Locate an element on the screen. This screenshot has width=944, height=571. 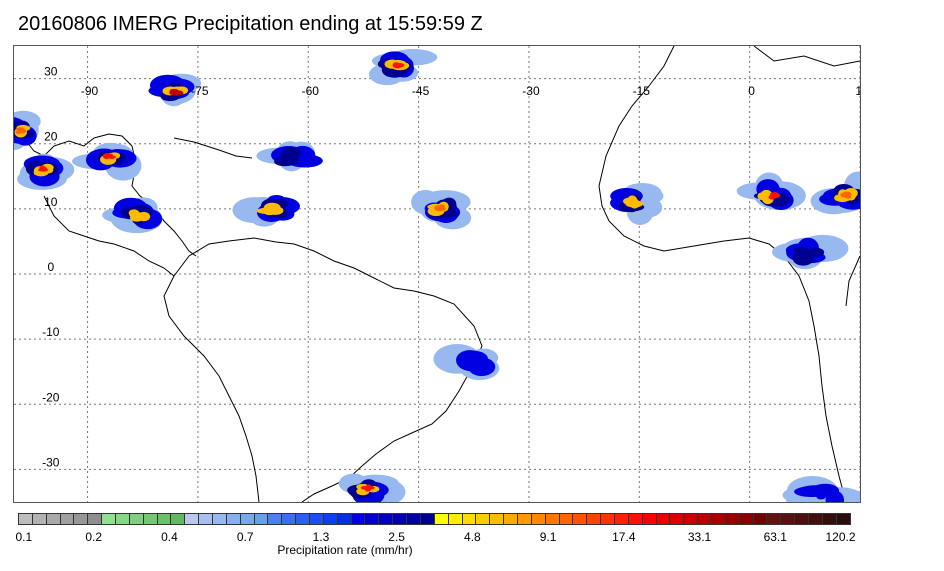
longitude-label: -15 is located at coordinates (642, 91).